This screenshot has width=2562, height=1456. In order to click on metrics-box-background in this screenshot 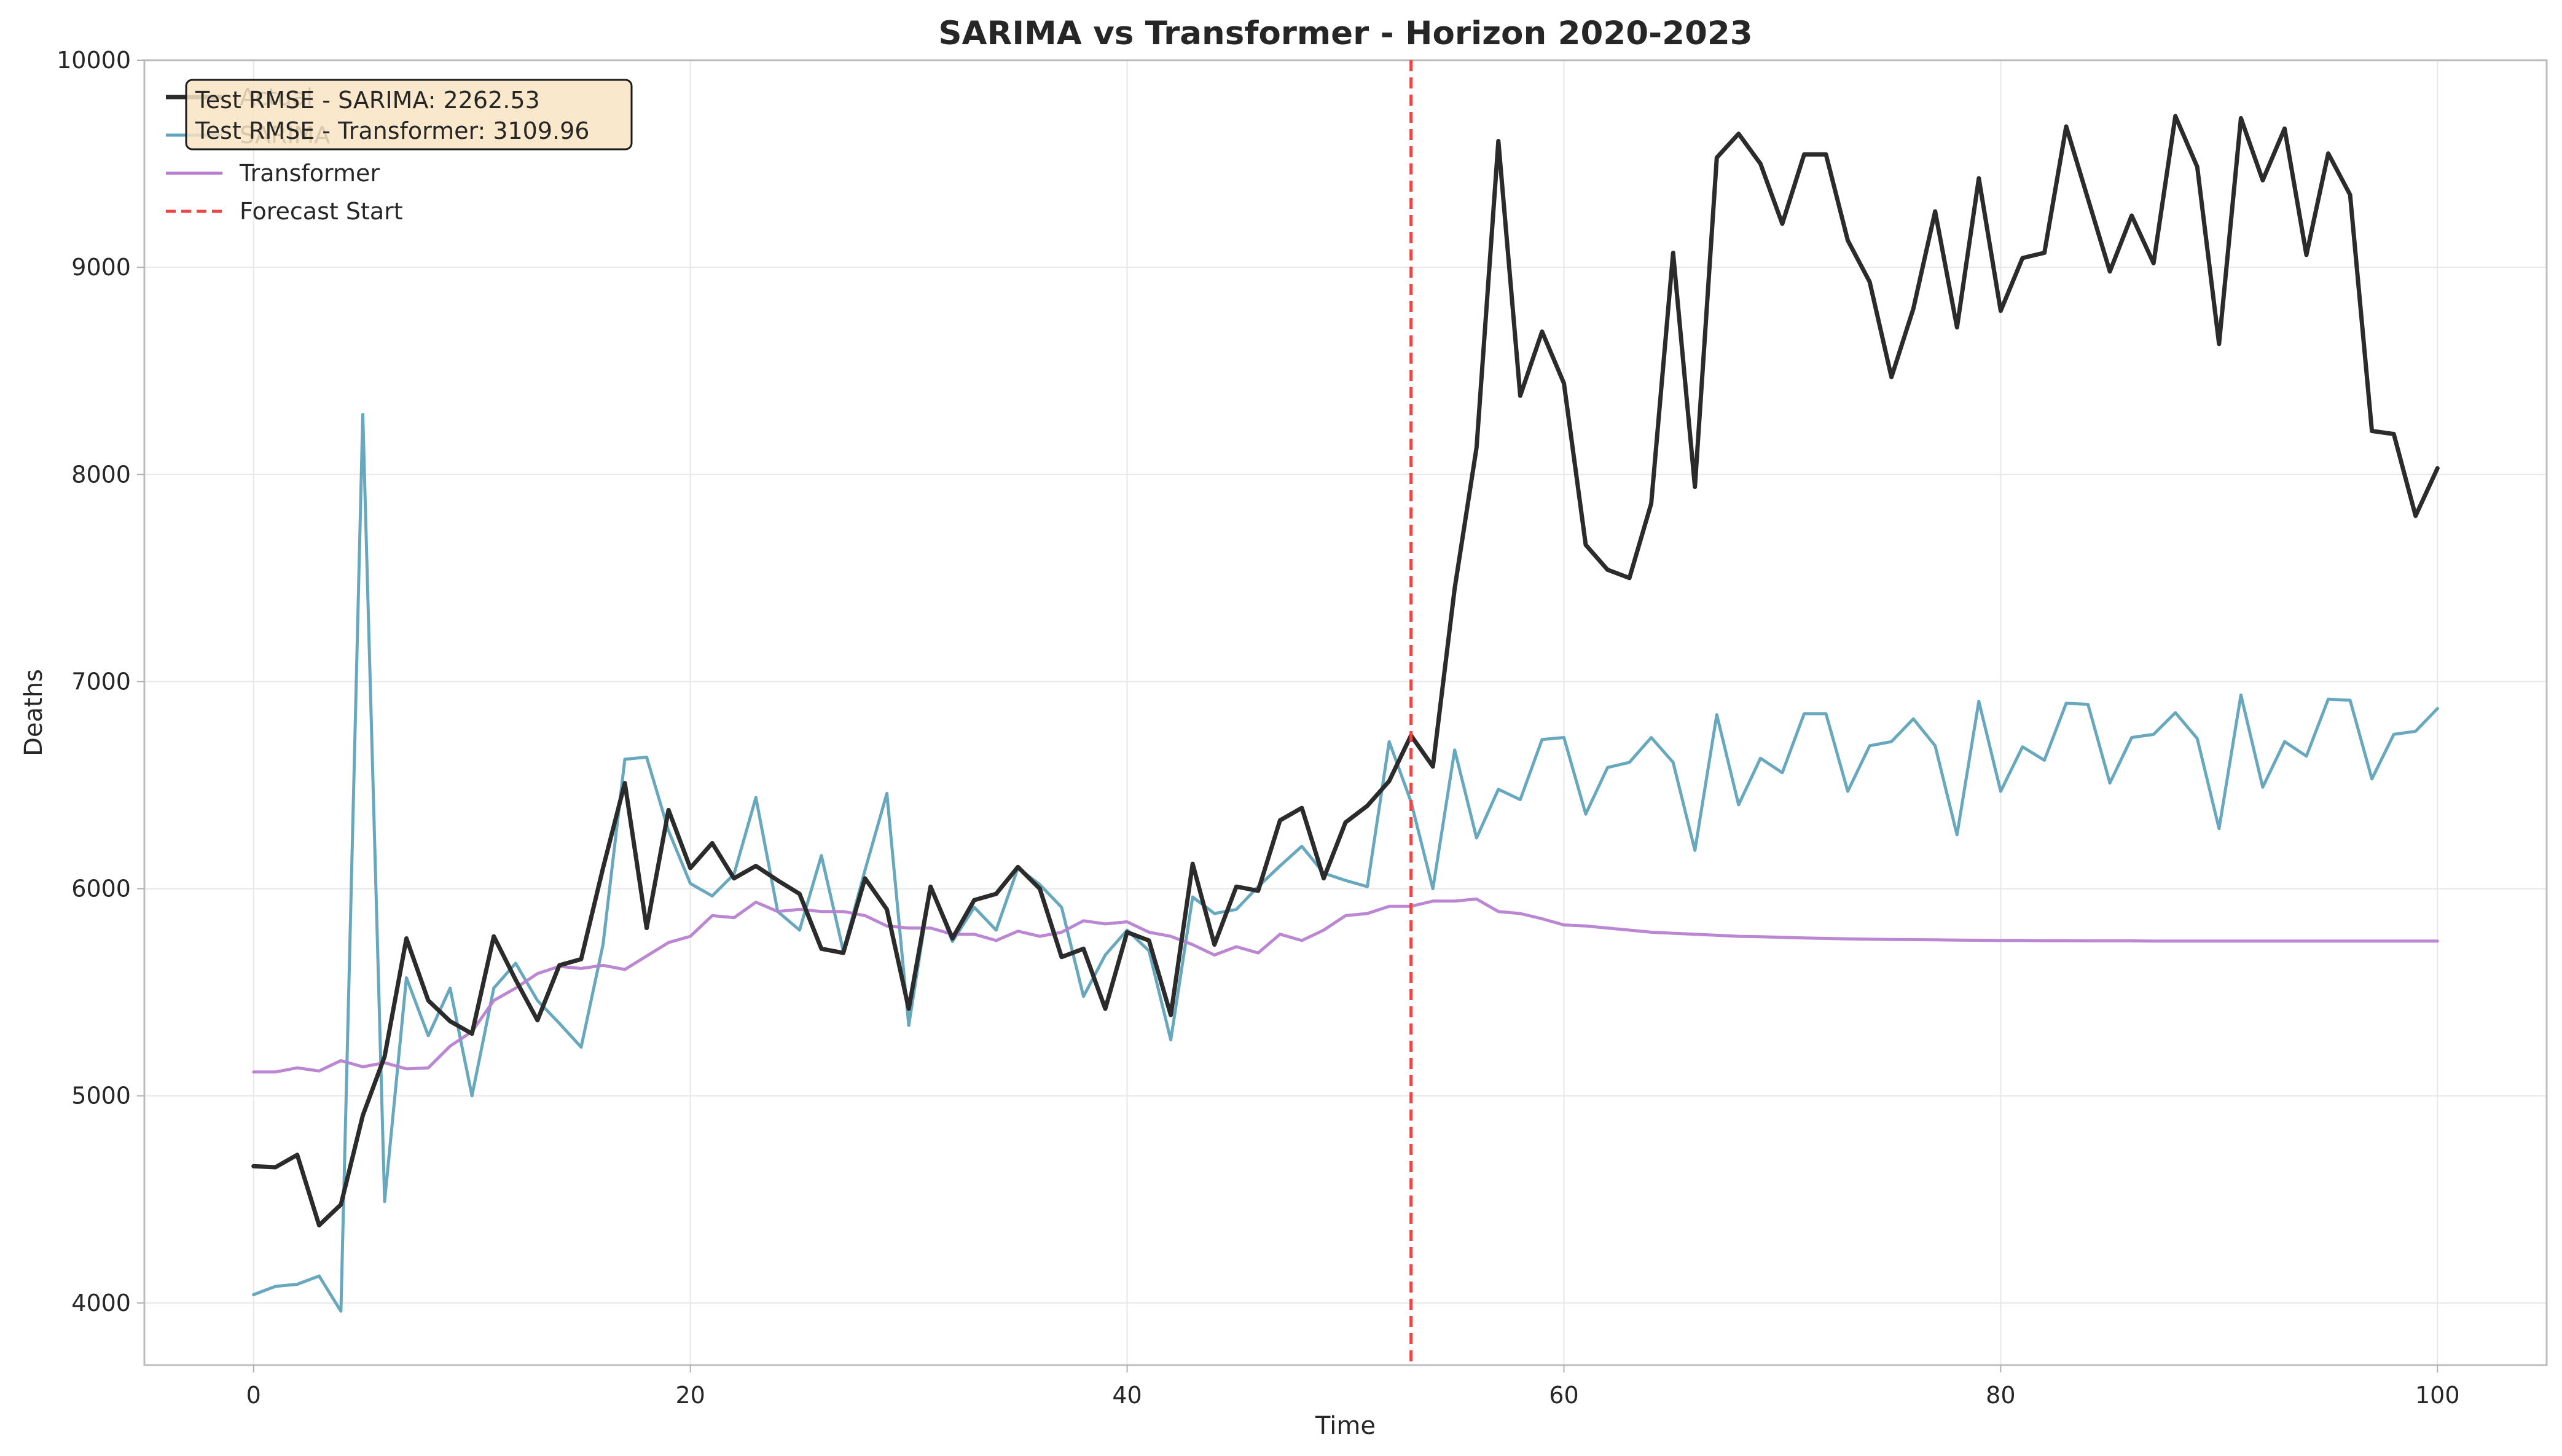, I will do `click(409, 115)`.